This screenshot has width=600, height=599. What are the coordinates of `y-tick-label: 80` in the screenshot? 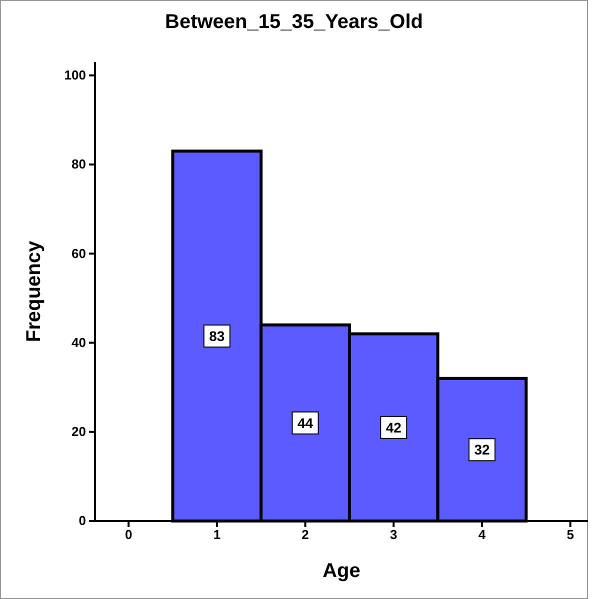 It's located at (79, 164).